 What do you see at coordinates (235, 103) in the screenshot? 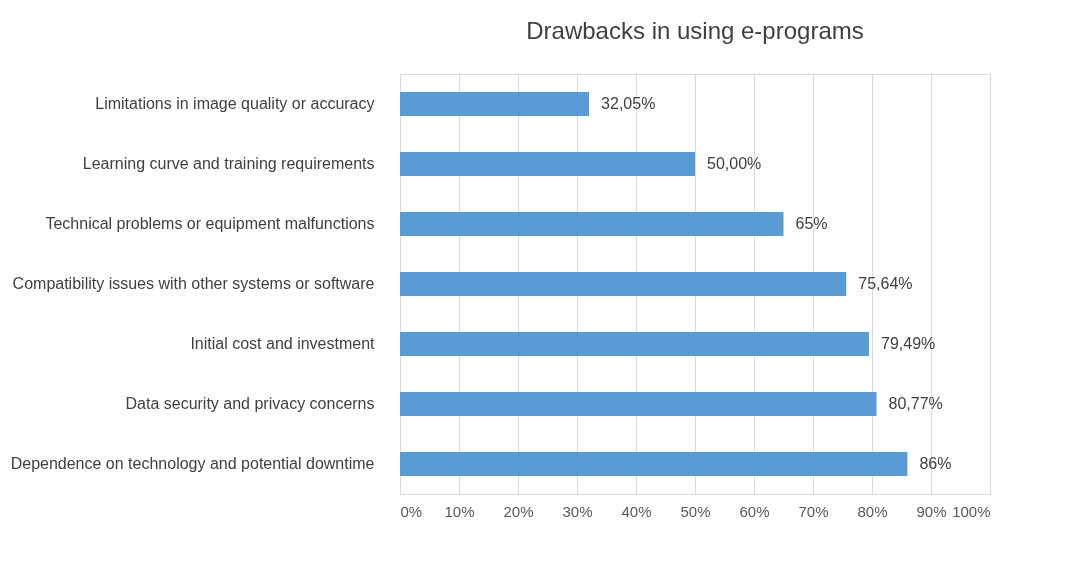
I see `y-tick-label: Limitations in image quality or accuracy` at bounding box center [235, 103].